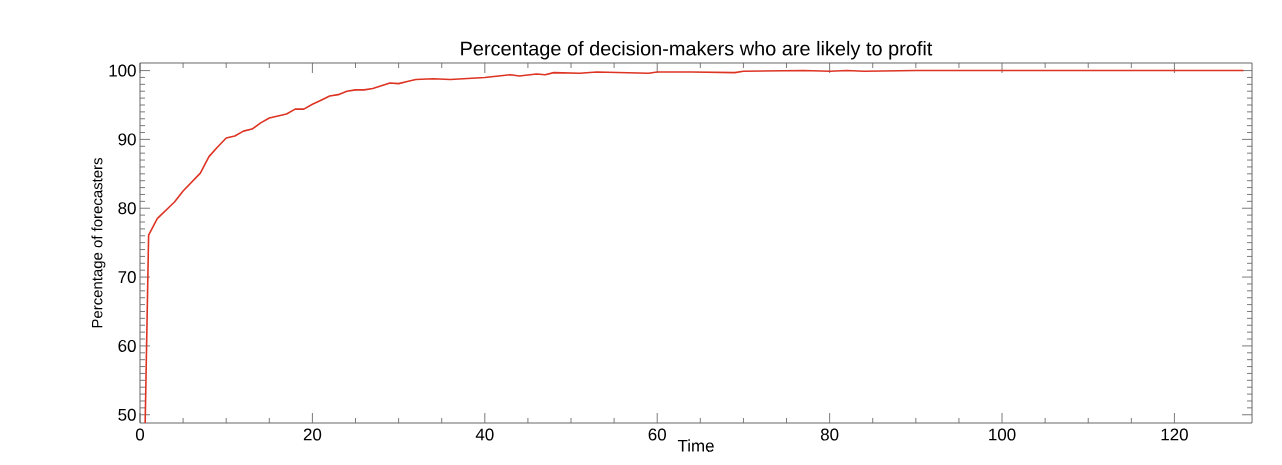  What do you see at coordinates (127, 414) in the screenshot?
I see `y-tick-label: 50` at bounding box center [127, 414].